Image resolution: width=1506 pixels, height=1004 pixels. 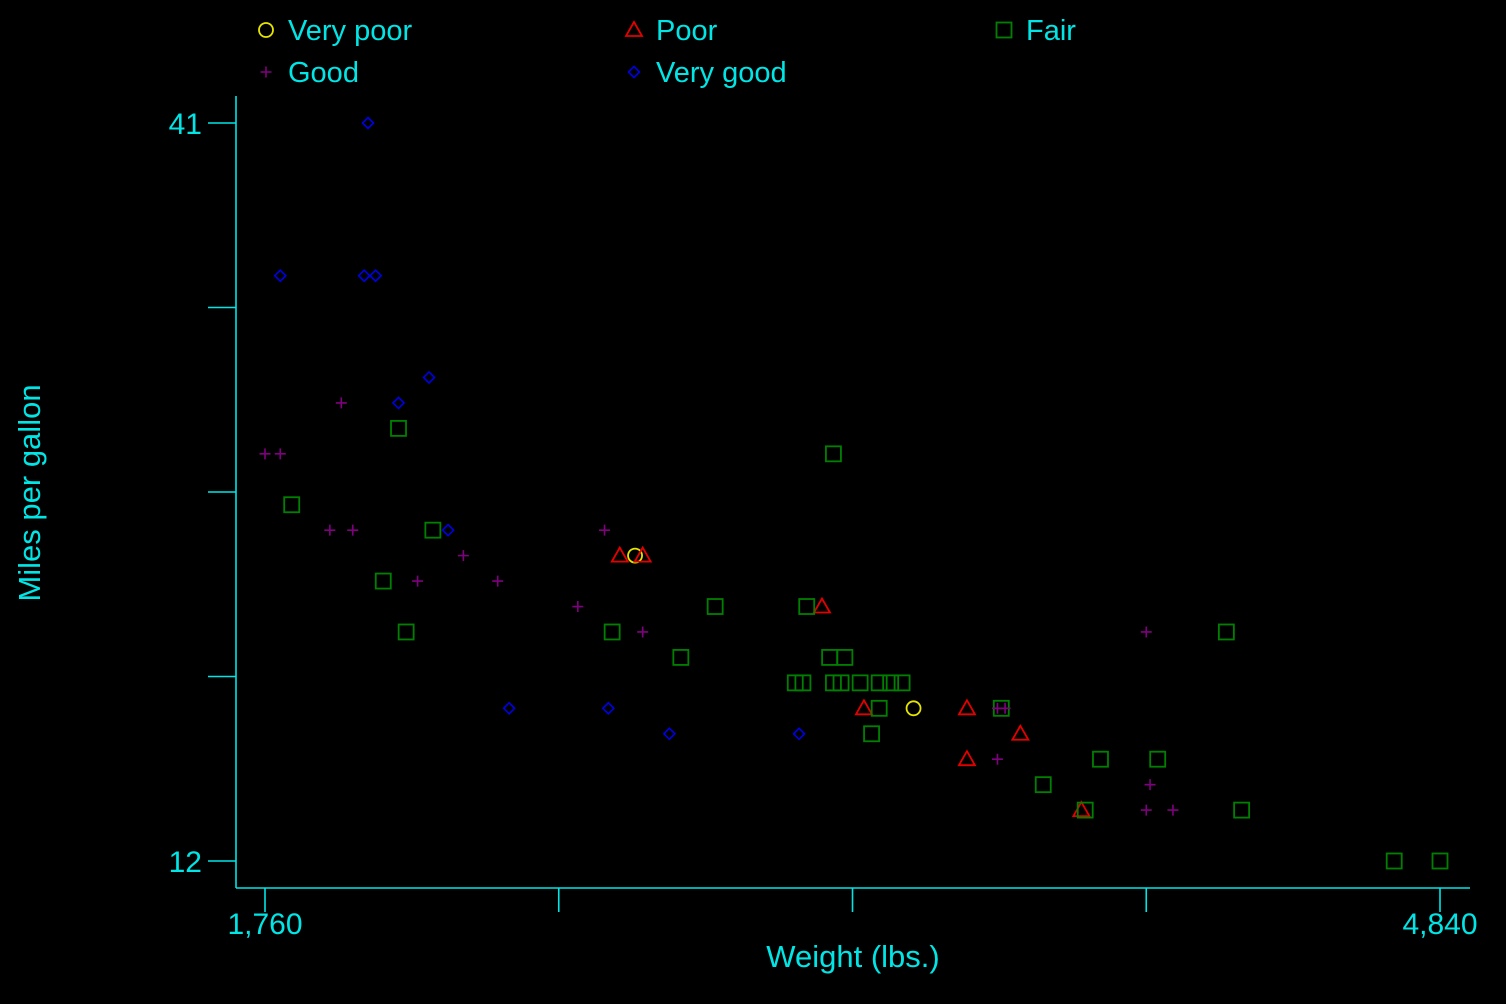 What do you see at coordinates (774, 632) in the screenshot?
I see `series-very-poor` at bounding box center [774, 632].